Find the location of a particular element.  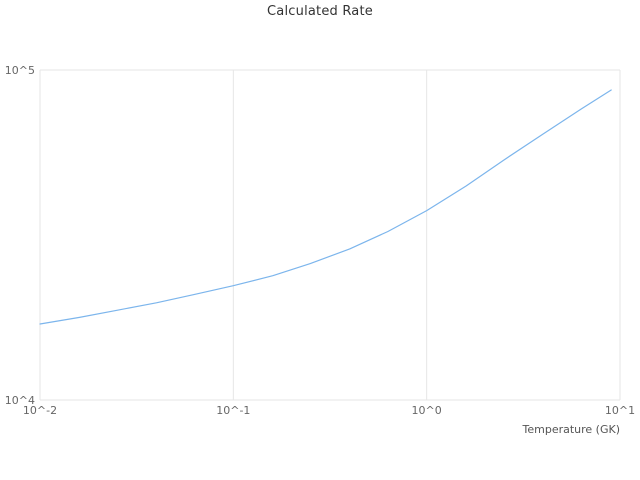

x-tick-label: 10^-1 is located at coordinates (233, 410).